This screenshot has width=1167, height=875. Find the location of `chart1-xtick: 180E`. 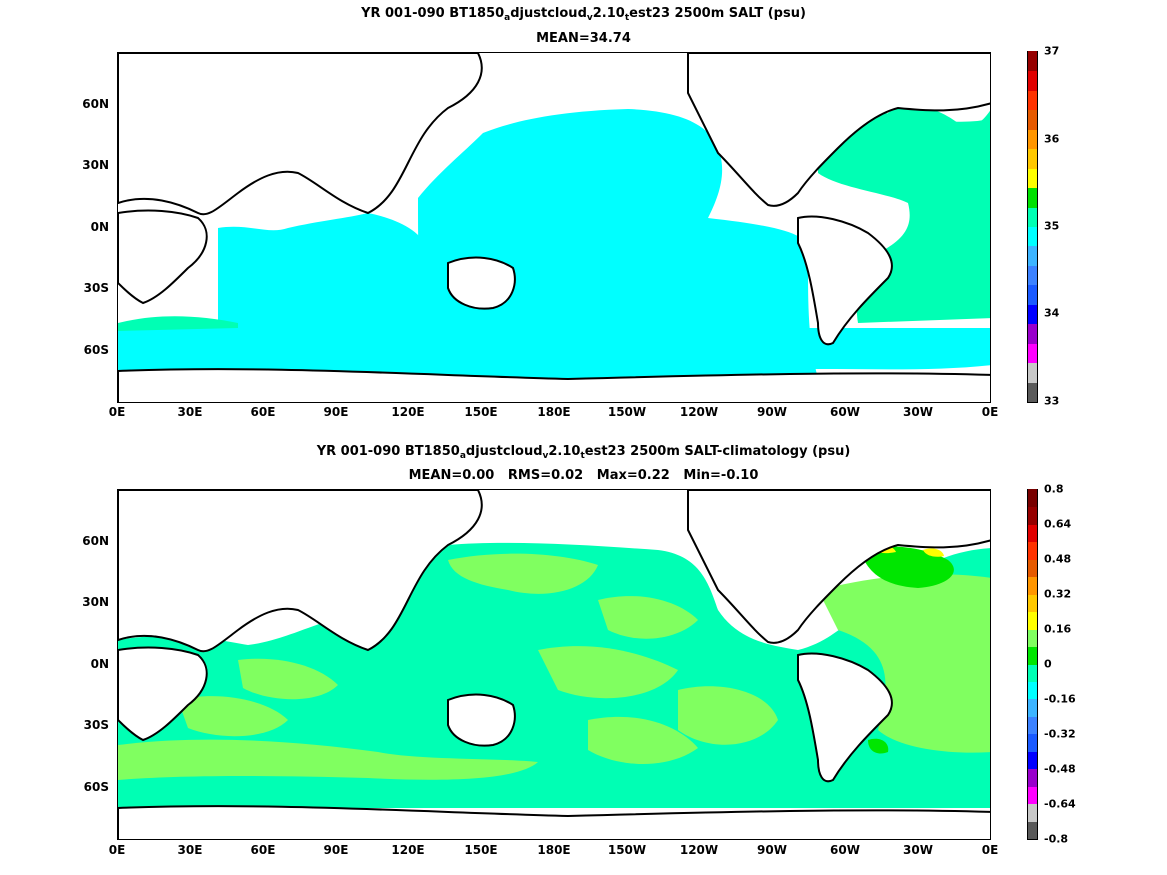

chart1-xtick: 180E is located at coordinates (554, 412).